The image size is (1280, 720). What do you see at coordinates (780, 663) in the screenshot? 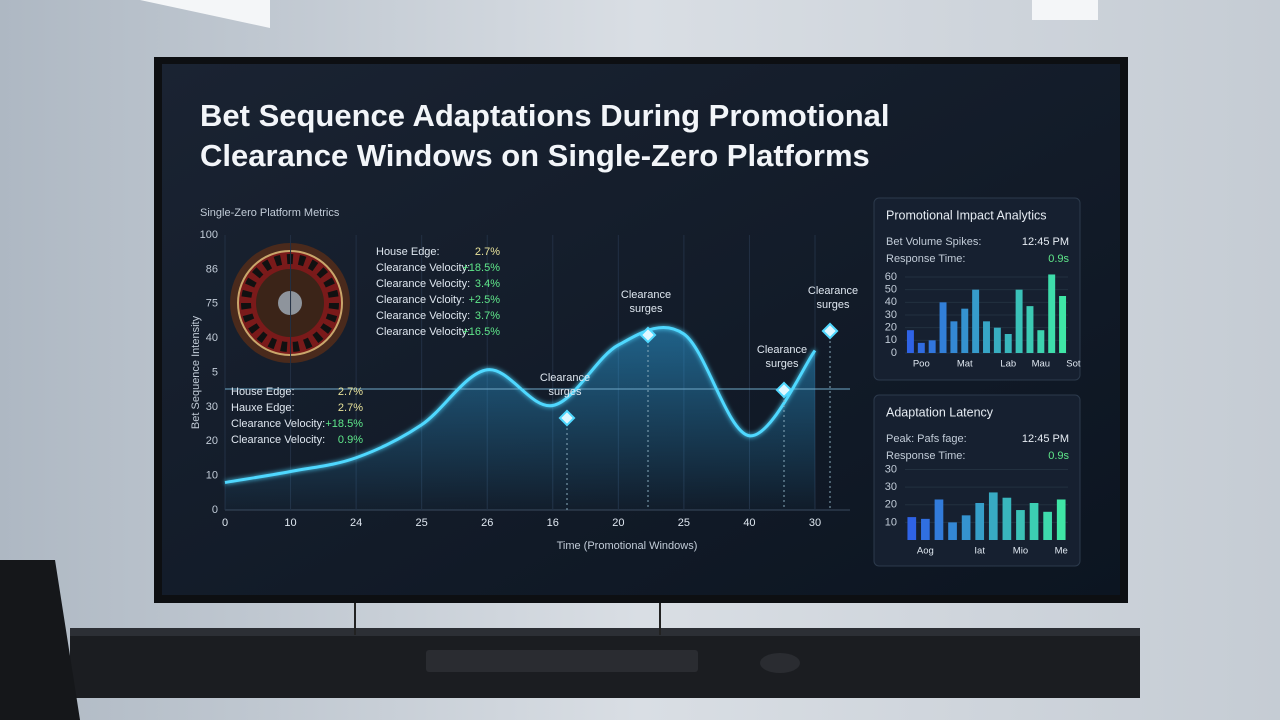
I see `mouse` at bounding box center [780, 663].